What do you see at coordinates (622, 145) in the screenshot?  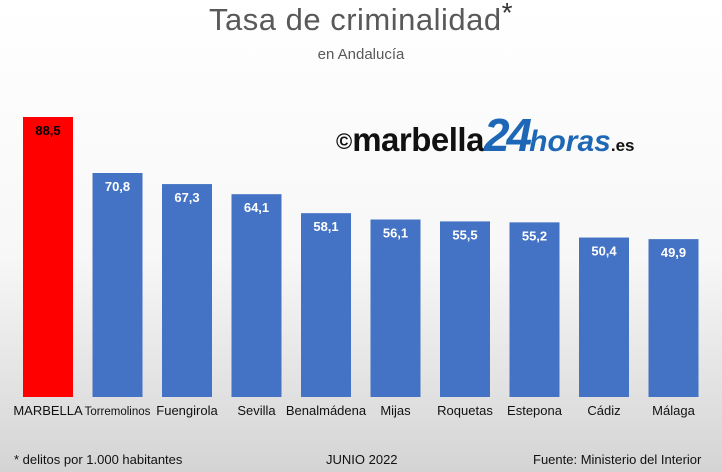 I see `logo-tld: .es` at bounding box center [622, 145].